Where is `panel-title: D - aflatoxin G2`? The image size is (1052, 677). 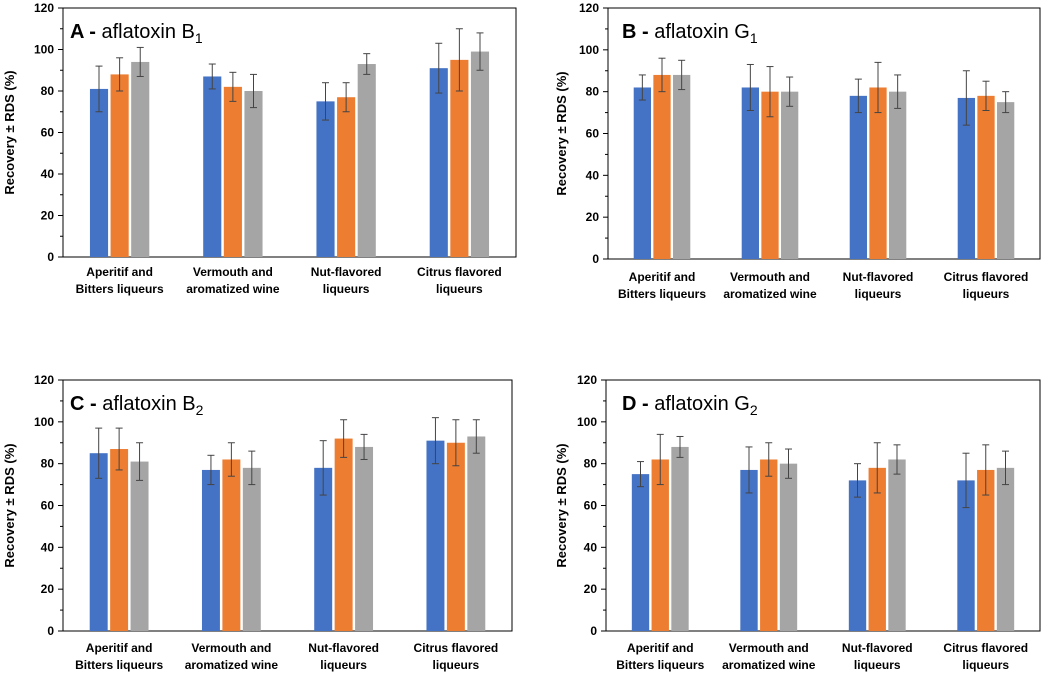
panel-title: D - aflatoxin G2 is located at coordinates (690, 405).